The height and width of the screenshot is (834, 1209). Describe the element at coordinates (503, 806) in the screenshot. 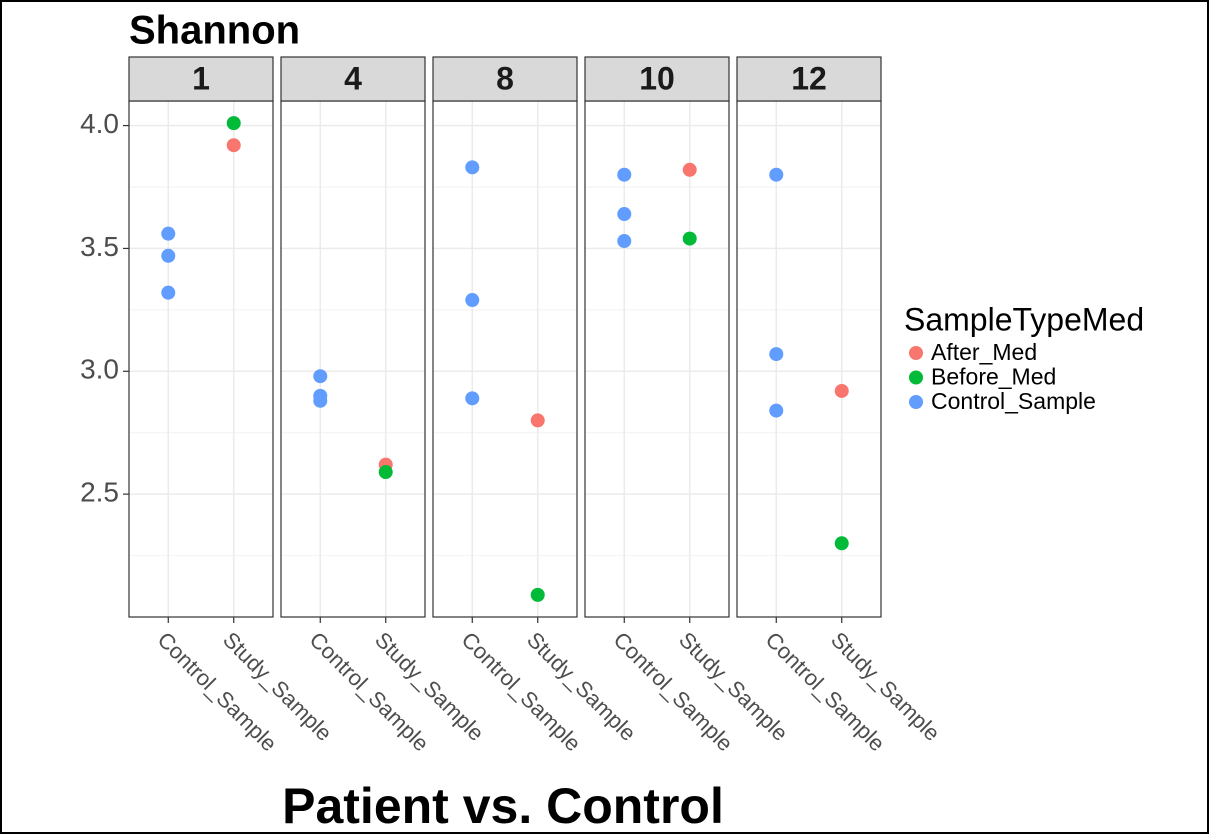

I see `x-axis-title: Patient vs. Control` at that location.